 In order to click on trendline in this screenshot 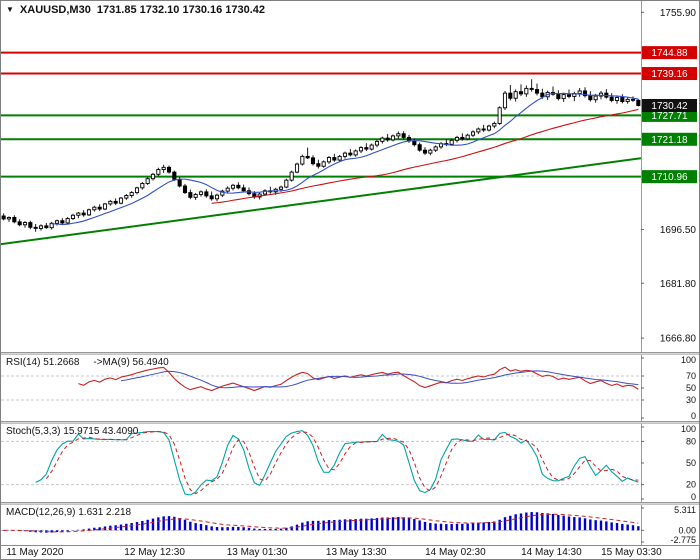, I will do `click(321, 201)`.